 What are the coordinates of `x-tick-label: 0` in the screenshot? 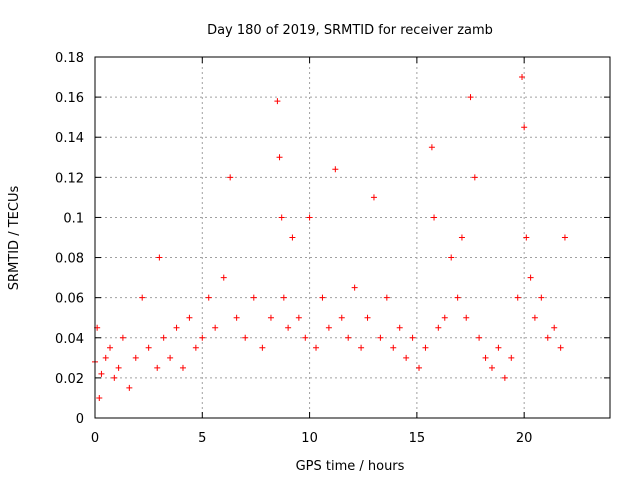 It's located at (95, 438).